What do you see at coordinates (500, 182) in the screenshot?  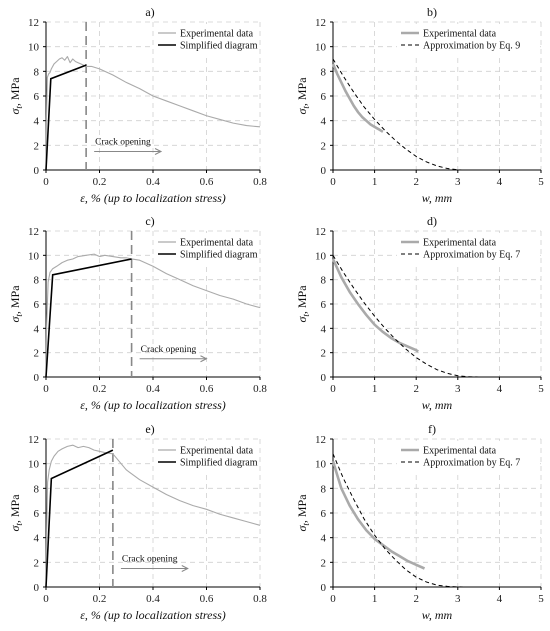 I see `x-tick-label: 4` at bounding box center [500, 182].